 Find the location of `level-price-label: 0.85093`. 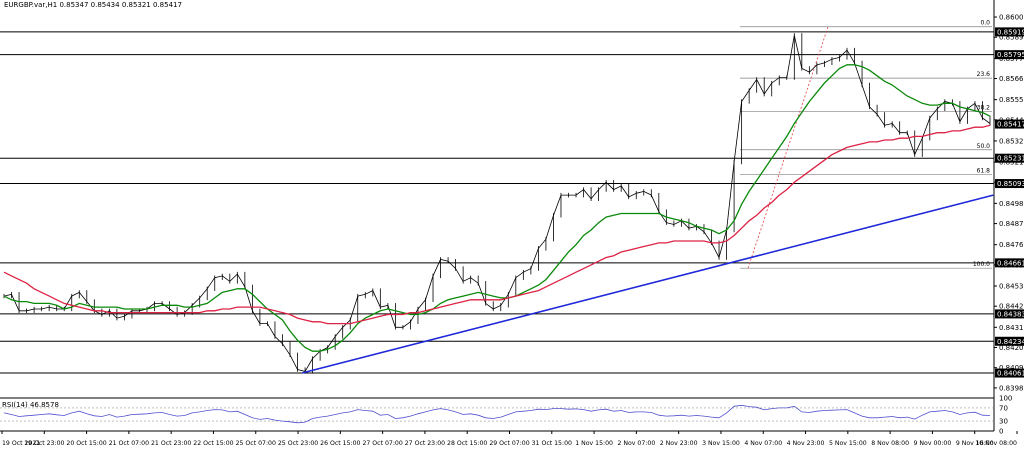

level-price-label: 0.85093 is located at coordinates (1010, 184).